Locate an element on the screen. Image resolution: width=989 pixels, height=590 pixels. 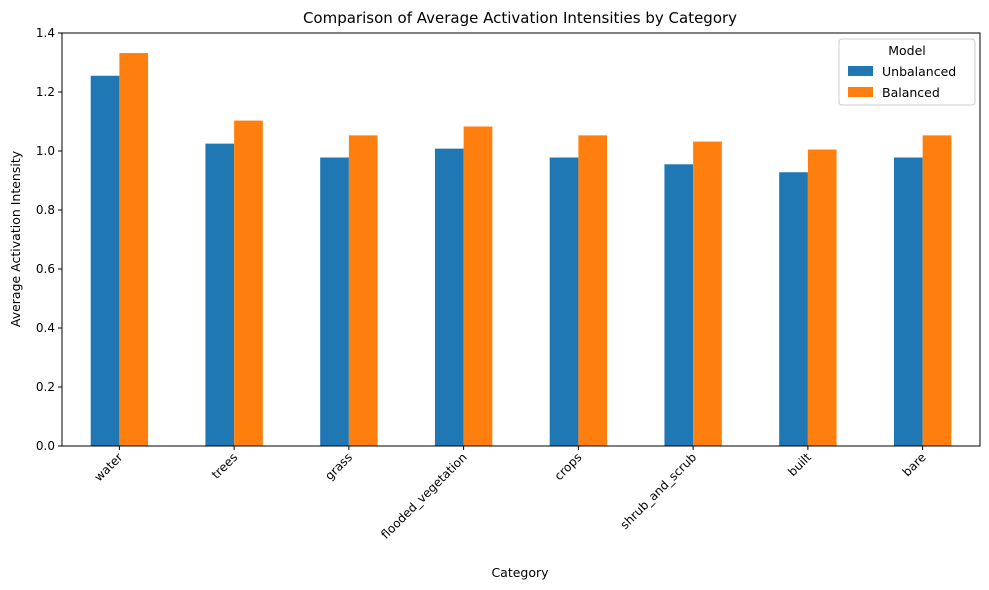
legend: Model Unbalanced Balanced is located at coordinates (907, 72).